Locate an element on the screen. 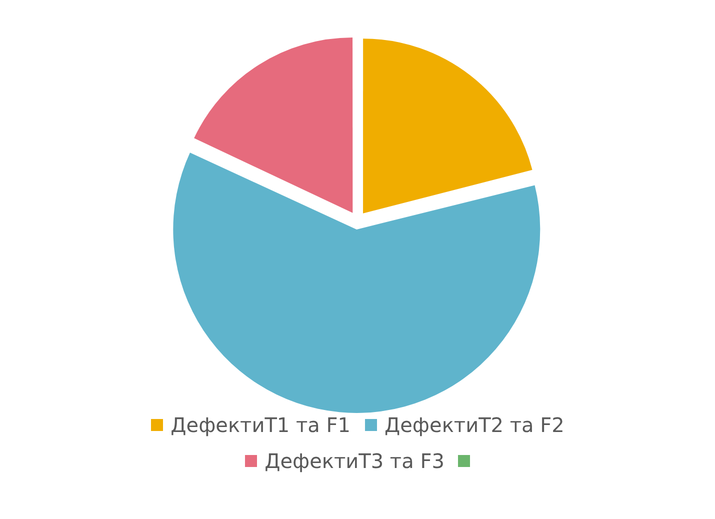  legend-label: ДефектиT2 та F2 is located at coordinates (474, 425).